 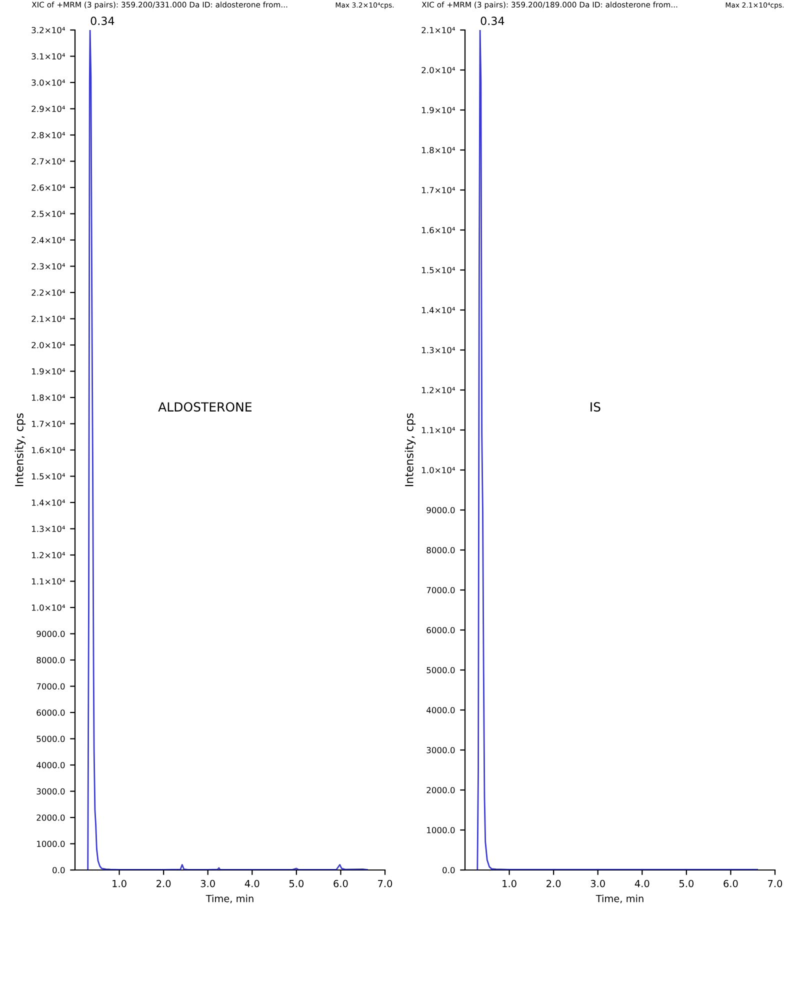 I want to click on y-tick-label: 2.9×10⁴, so click(x=49, y=109).